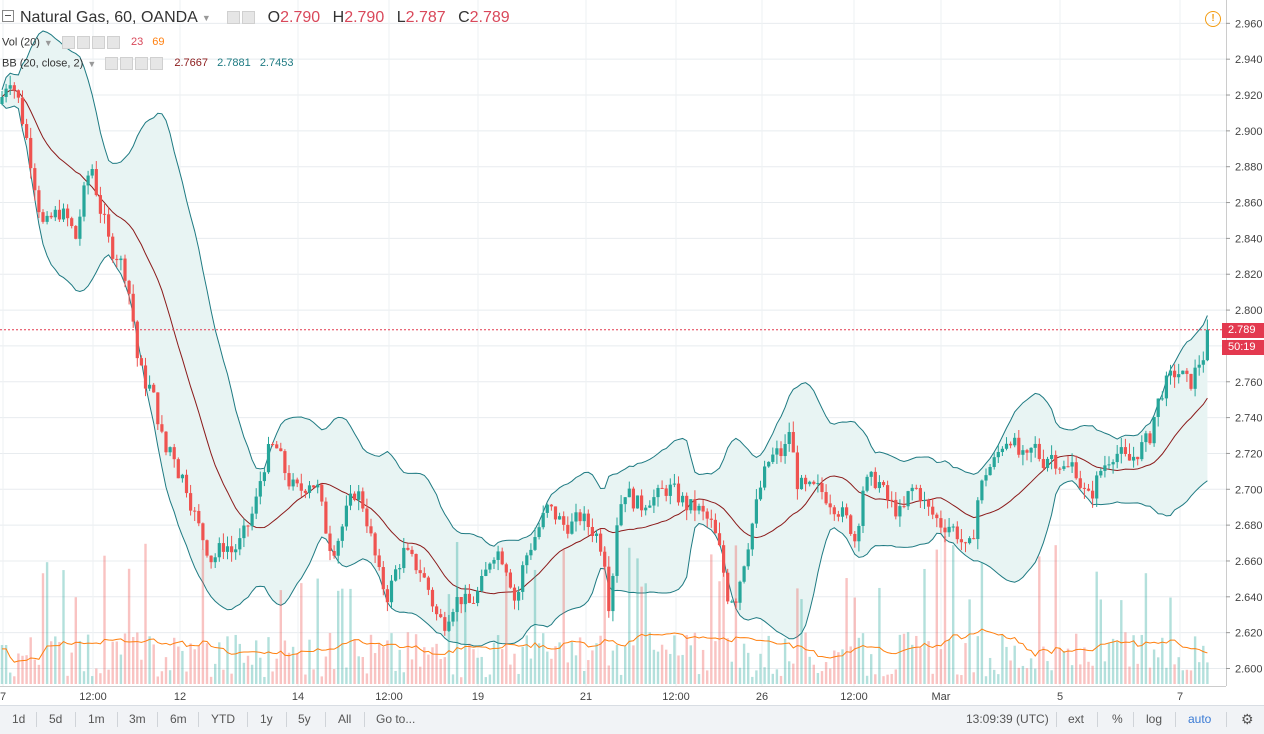 Image resolution: width=1264 pixels, height=734 pixels. Describe the element at coordinates (1060, 697) in the screenshot. I see `x-tick-label: 5` at that location.